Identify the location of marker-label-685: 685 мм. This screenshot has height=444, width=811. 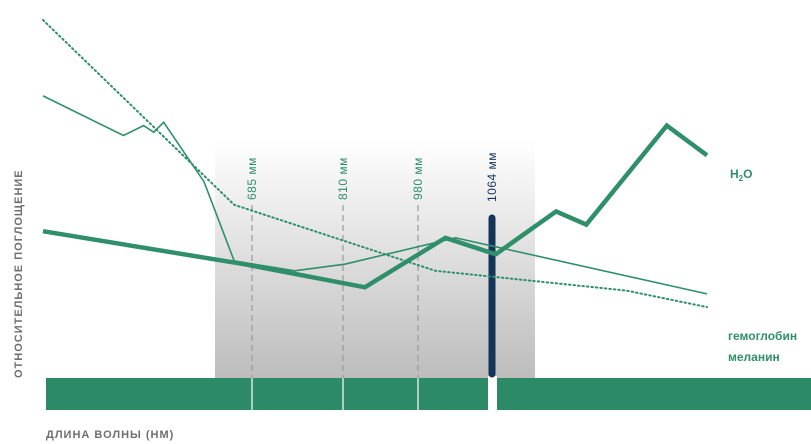
(252, 178).